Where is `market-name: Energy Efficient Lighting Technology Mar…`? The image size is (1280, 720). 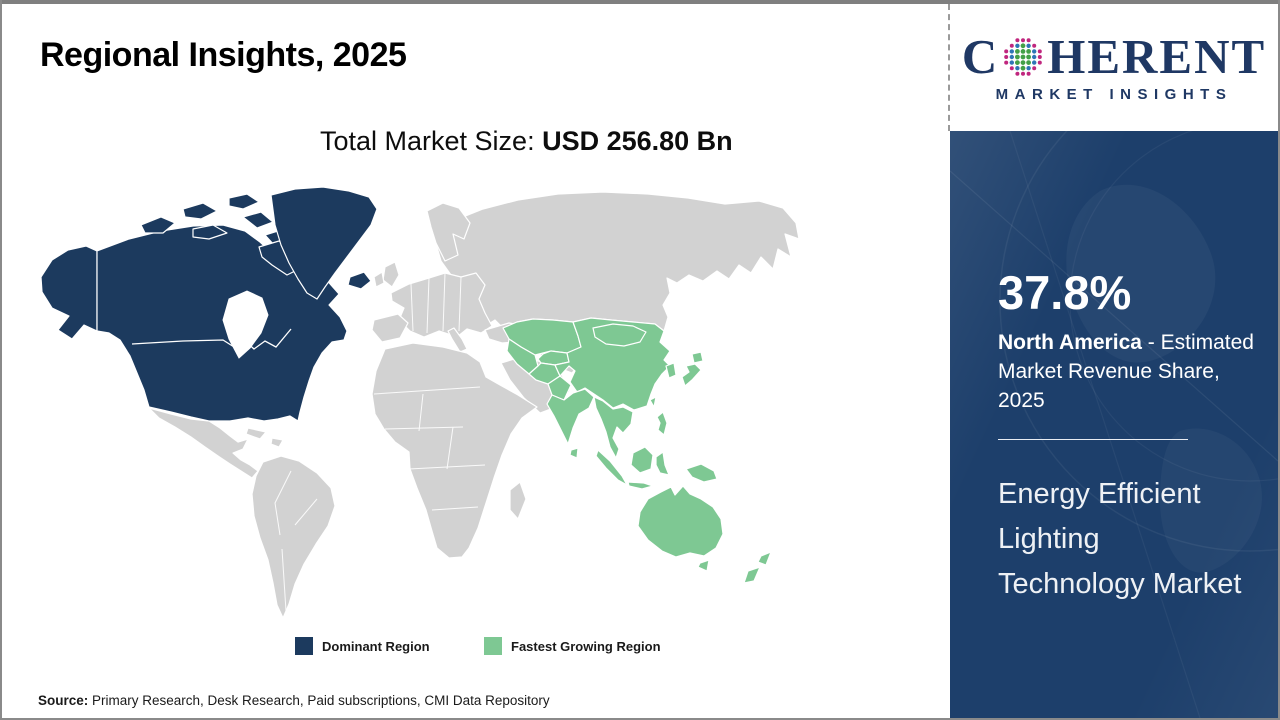
market-name: Energy Efficient Lighting Technology Mar… is located at coordinates (1120, 539).